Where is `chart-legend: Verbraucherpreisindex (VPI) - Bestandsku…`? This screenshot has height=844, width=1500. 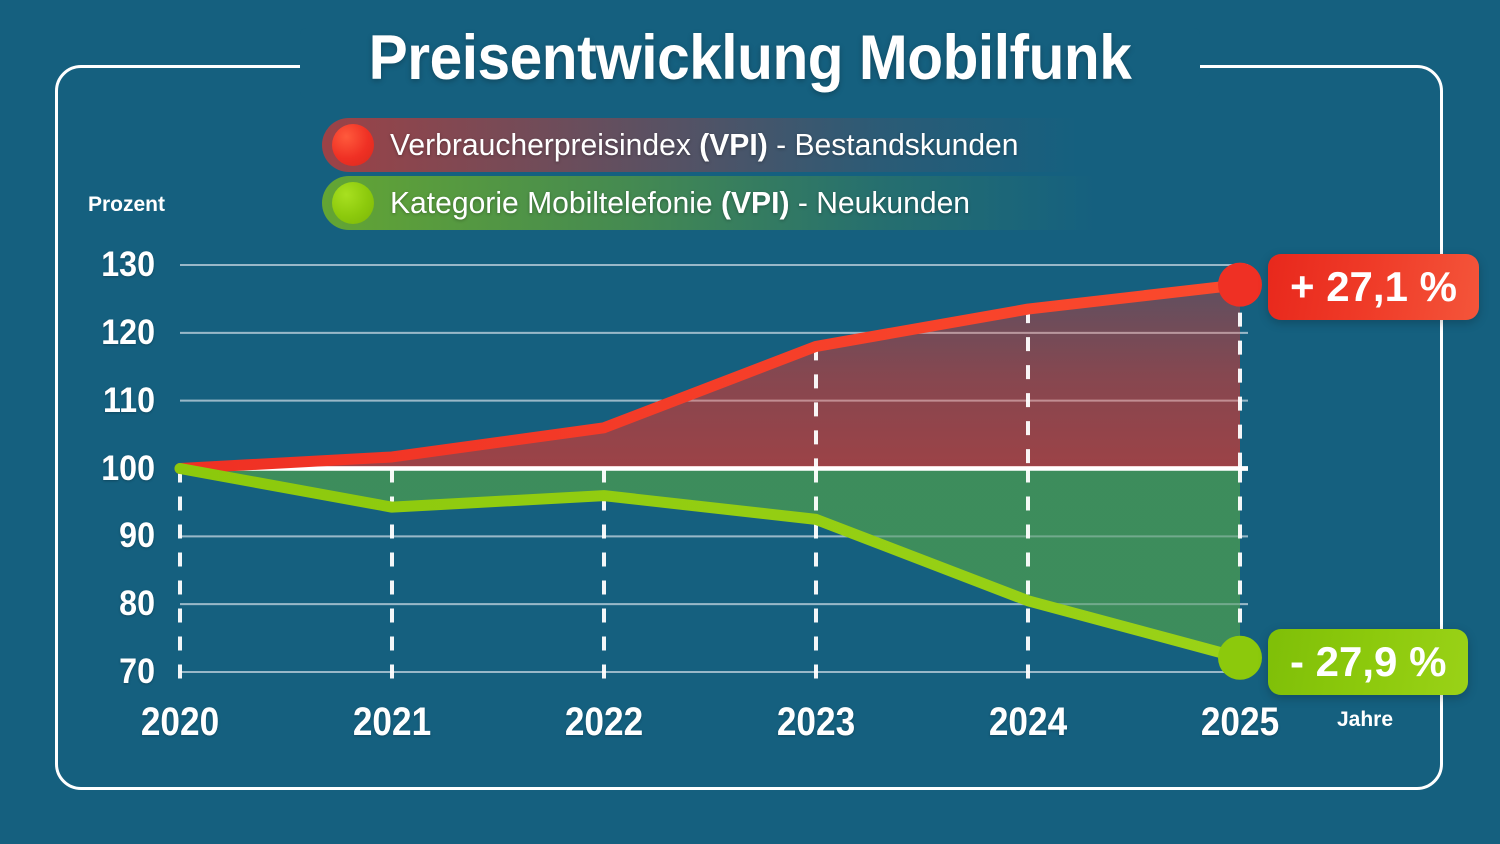
chart-legend: Verbraucherpreisindex (VPI) - Bestandsku… is located at coordinates (772, 176).